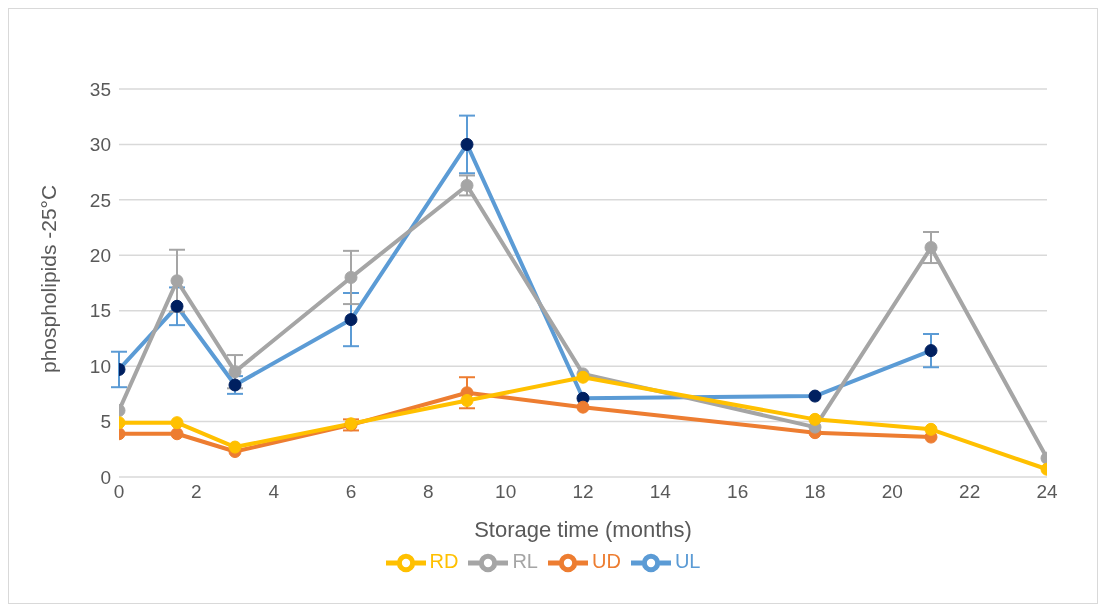 This screenshot has height=610, width=1104. Describe the element at coordinates (274, 492) in the screenshot. I see `x-tick-label: 4` at that location.